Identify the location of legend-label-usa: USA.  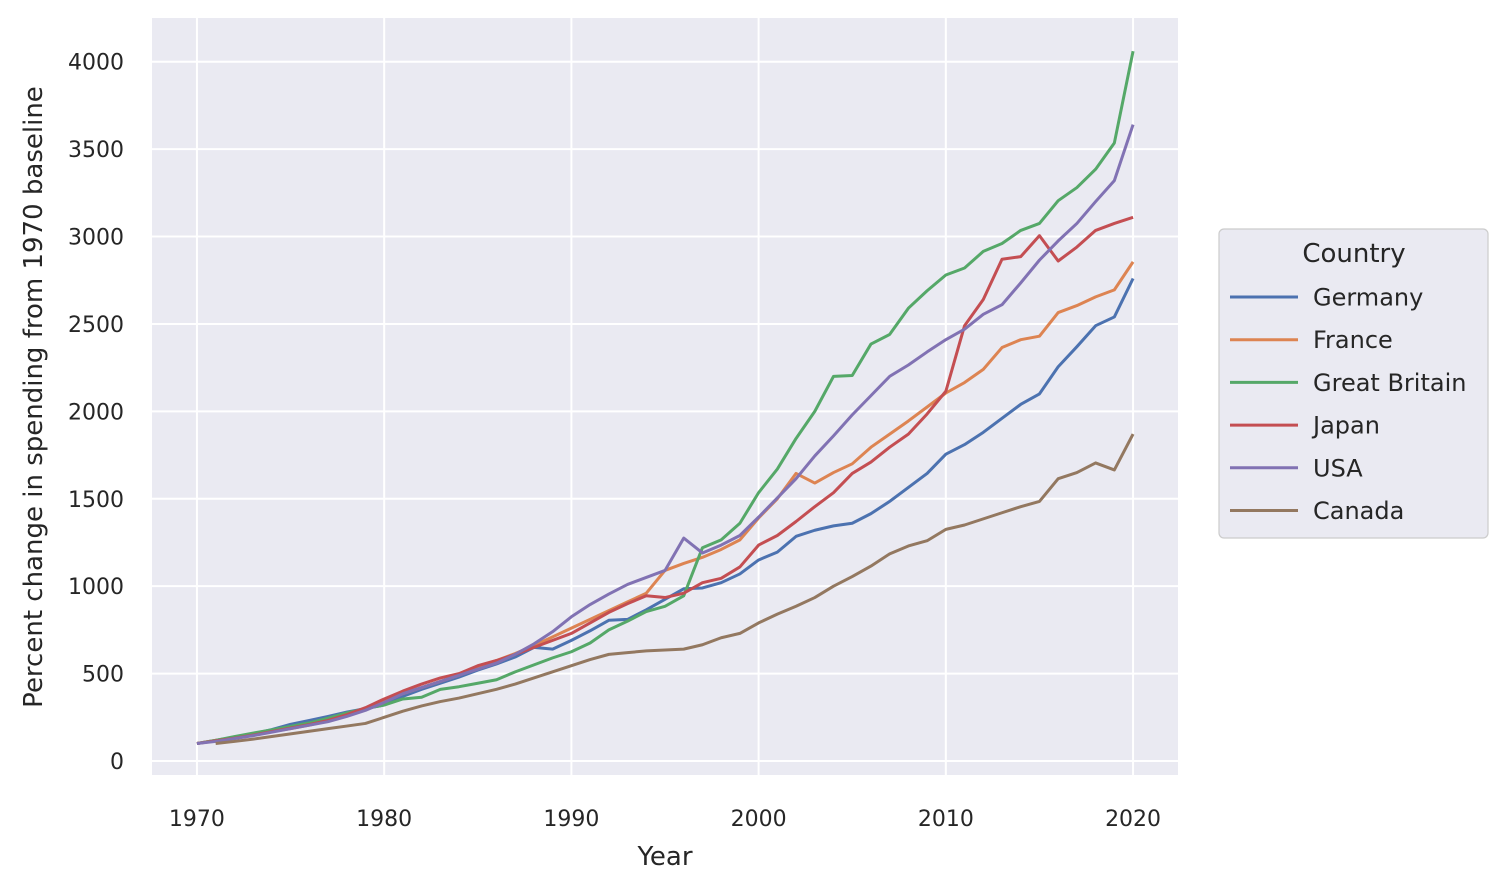
(1338, 468).